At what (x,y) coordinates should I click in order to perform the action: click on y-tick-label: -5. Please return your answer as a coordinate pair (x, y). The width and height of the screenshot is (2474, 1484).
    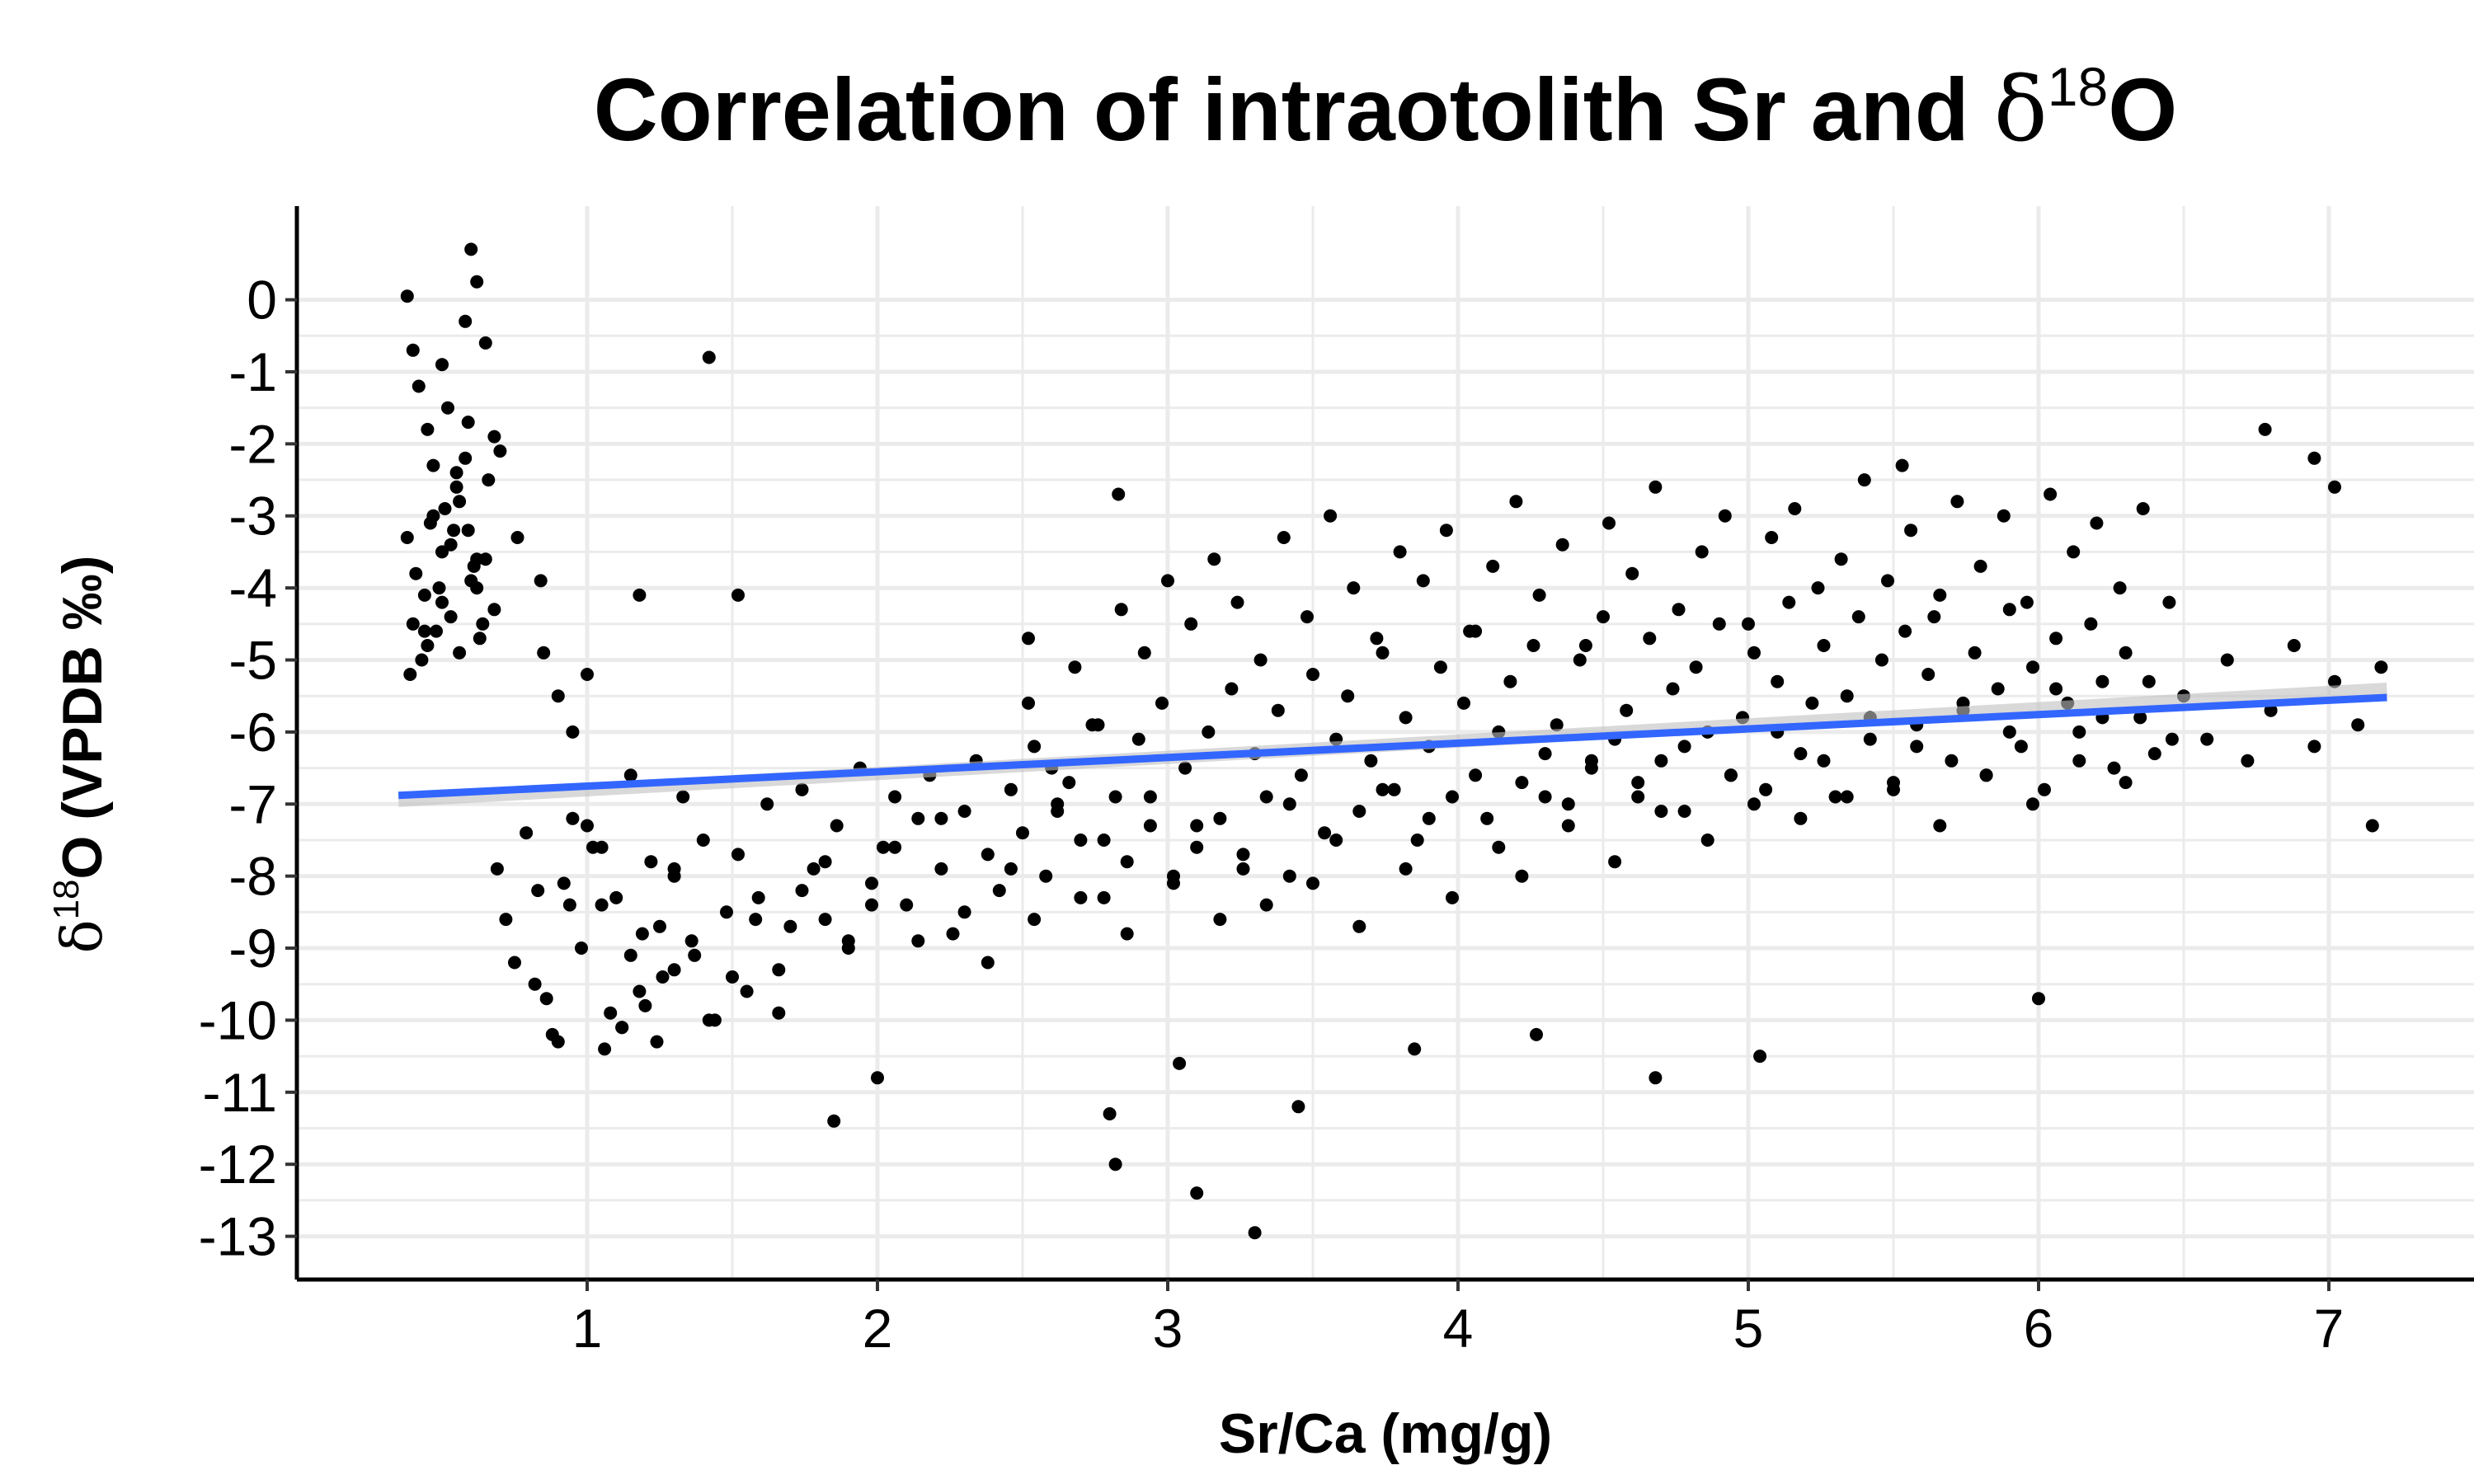
    Looking at the image, I should click on (252, 660).